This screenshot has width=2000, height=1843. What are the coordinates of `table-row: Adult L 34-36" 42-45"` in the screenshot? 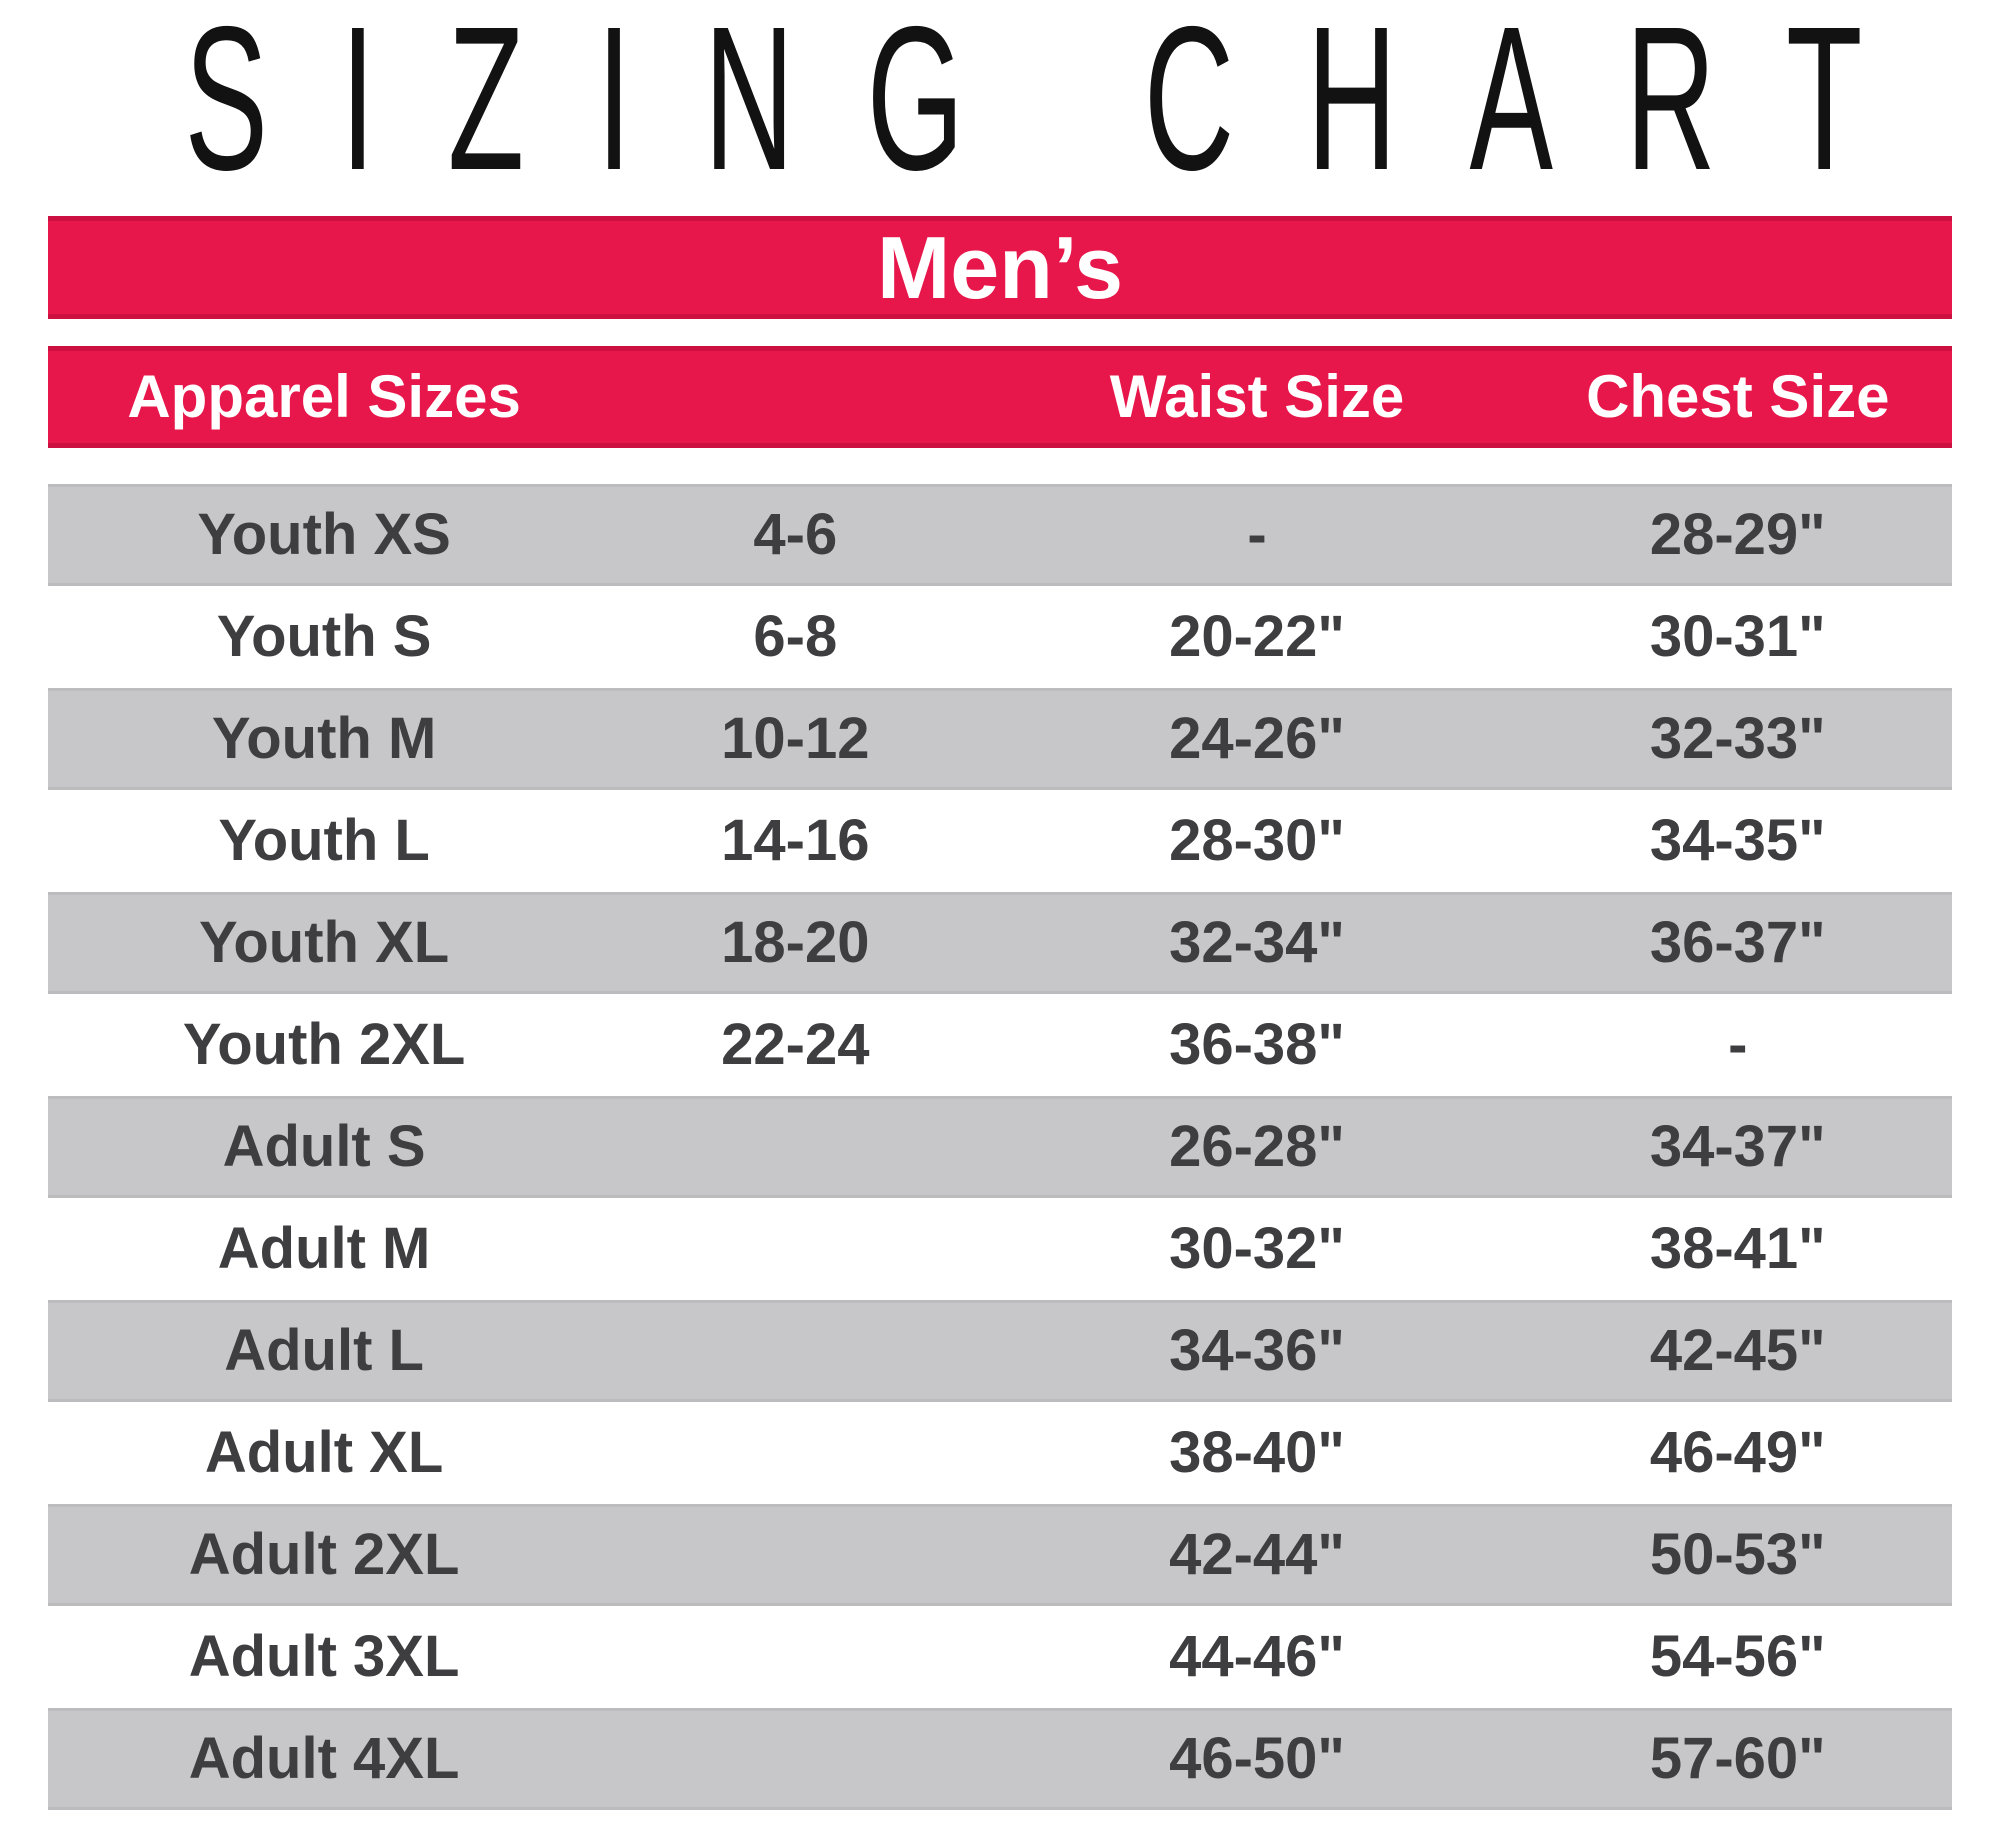 It's located at (1000, 1351).